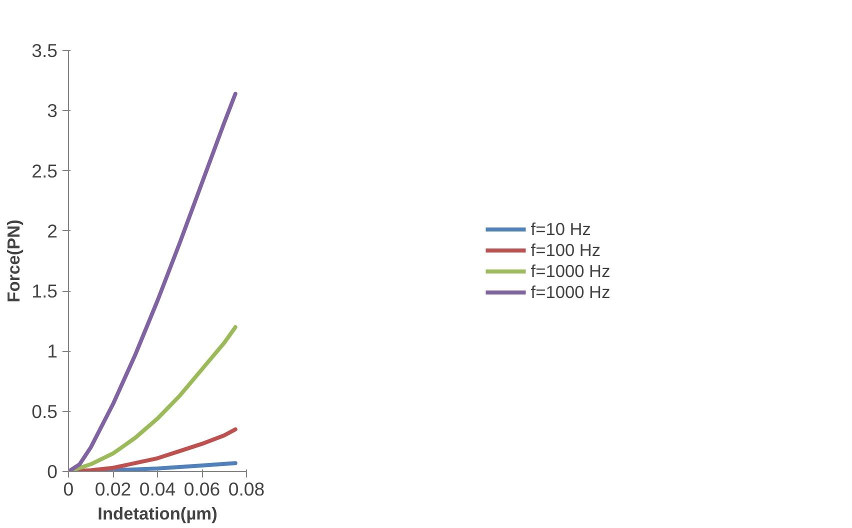 This screenshot has width=852, height=528. What do you see at coordinates (45, 50) in the screenshot?
I see `y-tick-label: 3.5` at bounding box center [45, 50].